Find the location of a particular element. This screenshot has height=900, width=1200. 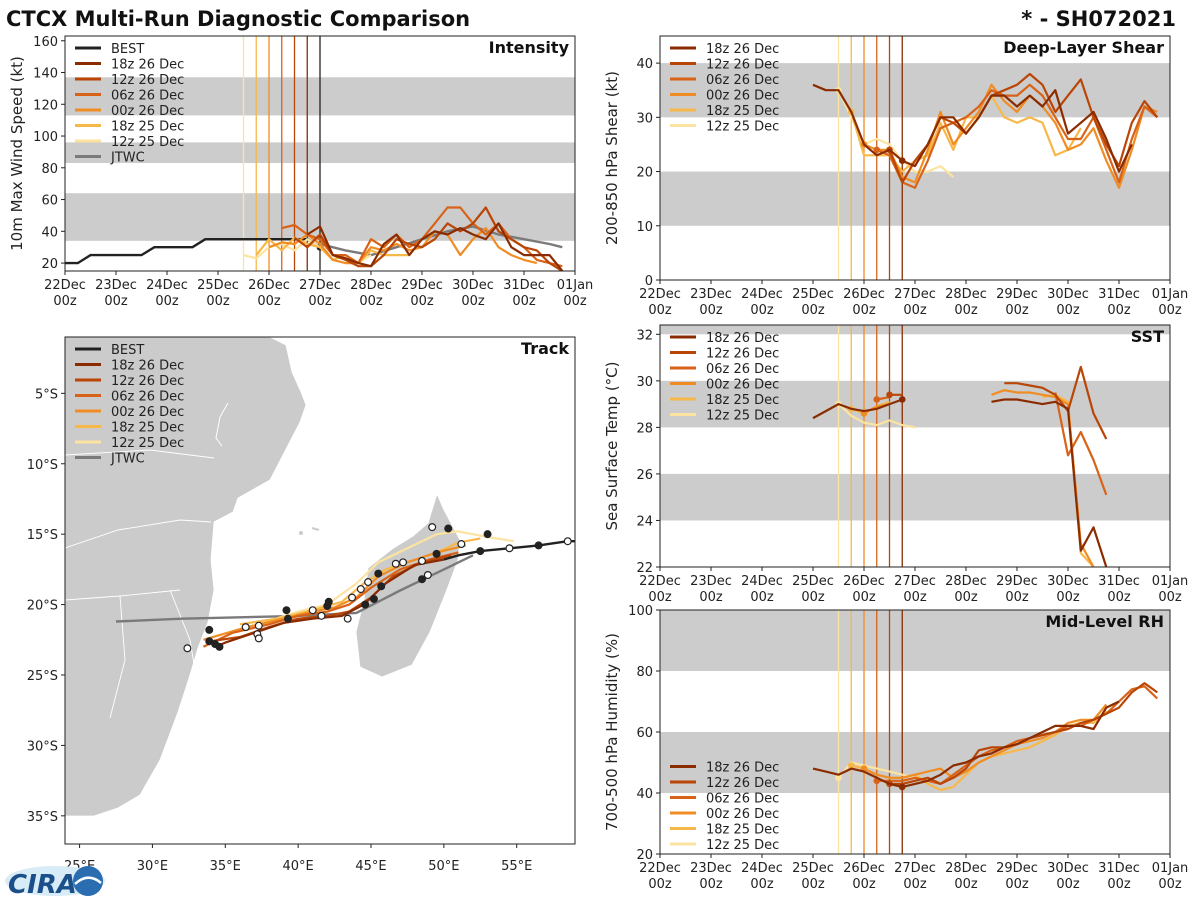

sst-legend-label: 12z 25 Dec is located at coordinates (742, 416).